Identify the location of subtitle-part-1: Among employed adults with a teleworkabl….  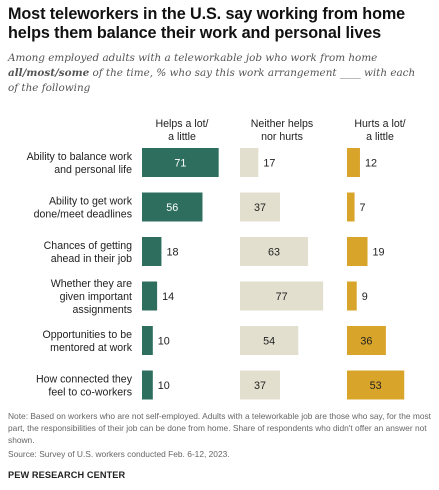
(193, 58).